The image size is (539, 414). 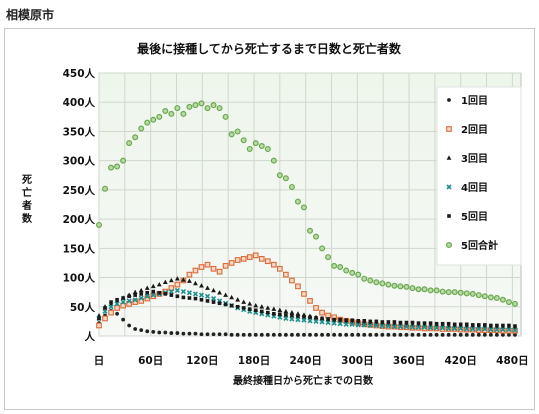 I want to click on legend-label: 3回目, so click(x=474, y=159).